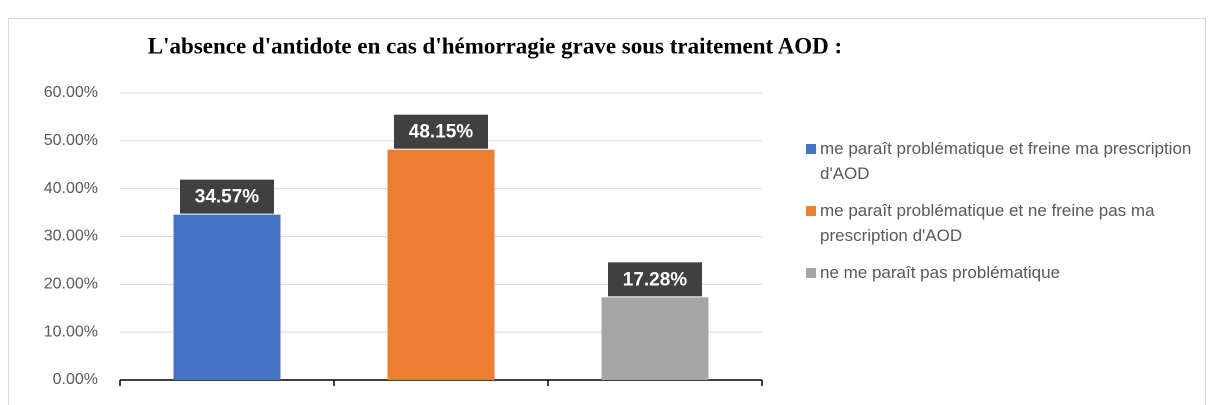  I want to click on y-tick-label: 30.00%, so click(71, 236).